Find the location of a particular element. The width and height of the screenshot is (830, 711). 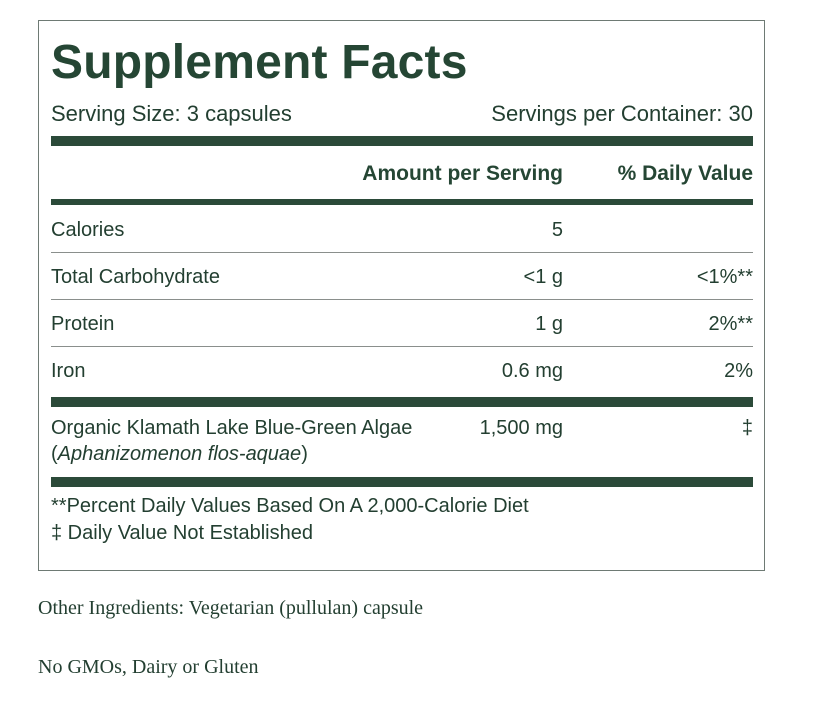

serving-size: Serving Size: 3 capsules is located at coordinates (171, 113).